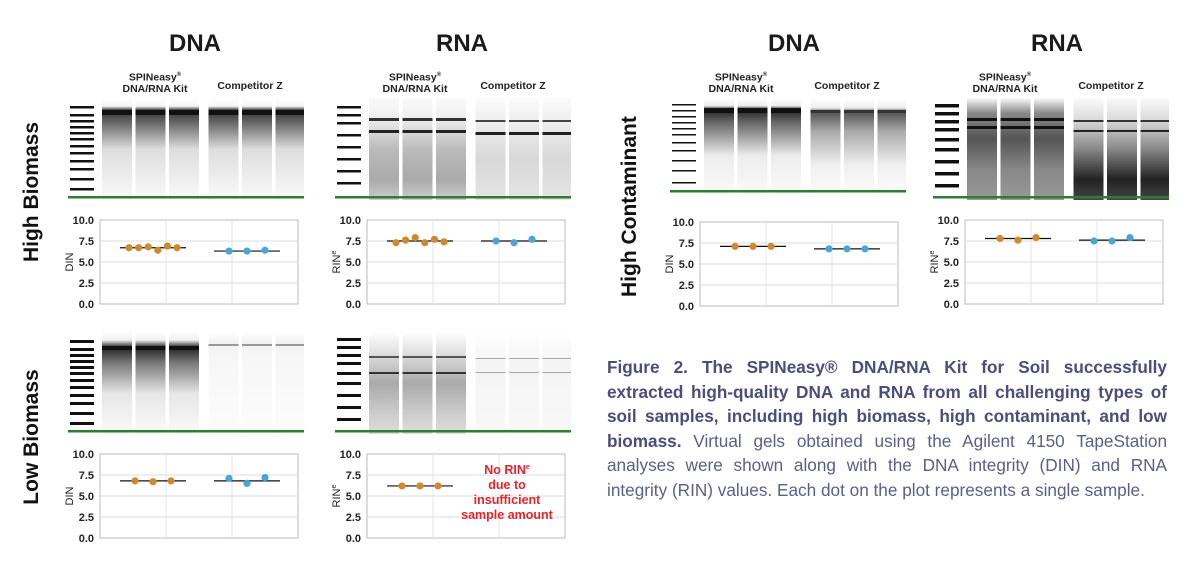  What do you see at coordinates (670, 263) in the screenshot?
I see `axis-label: DIN` at bounding box center [670, 263].